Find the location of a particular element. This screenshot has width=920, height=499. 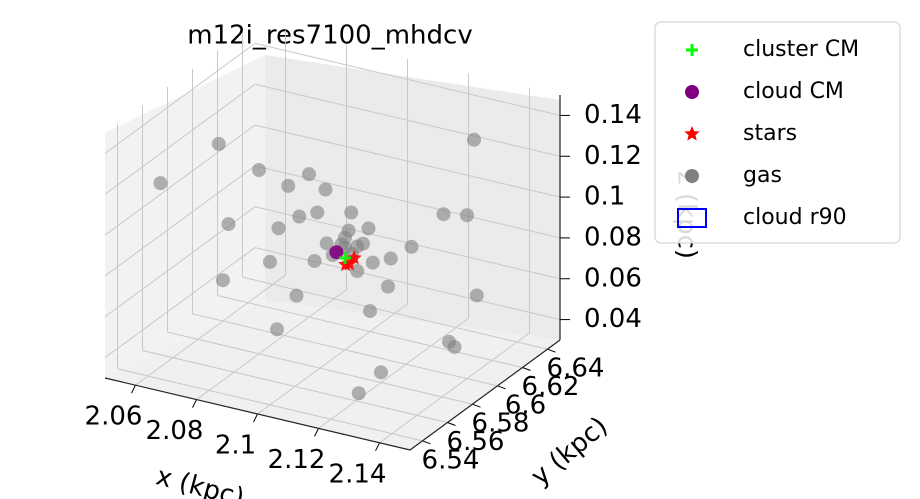

legend-label: cluster CM is located at coordinates (801, 49).